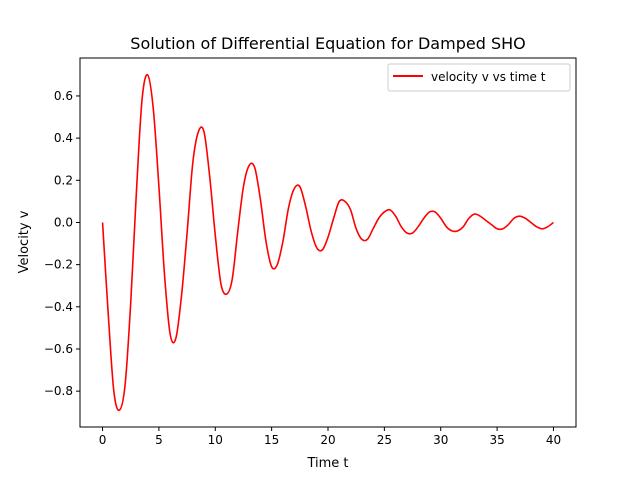 This screenshot has height=484, width=640. I want to click on legend-box, so click(479, 77).